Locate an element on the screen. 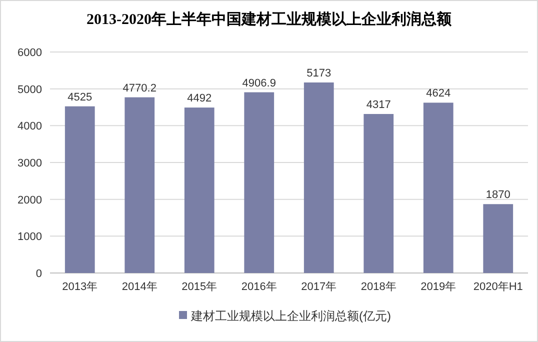 This screenshot has height=342, width=538. data-label: 5173 is located at coordinates (319, 73).